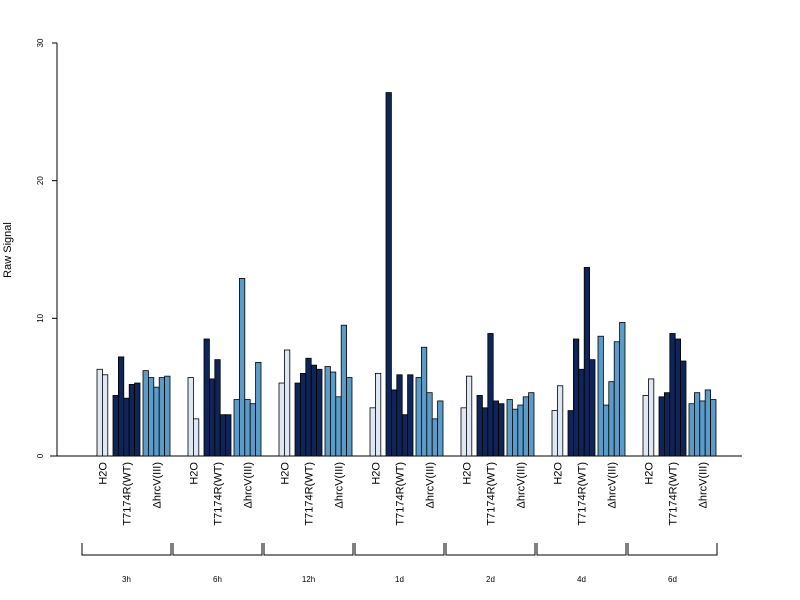 This screenshot has height=600, width=800. I want to click on y-axis-title: Raw Signal, so click(8, 250).